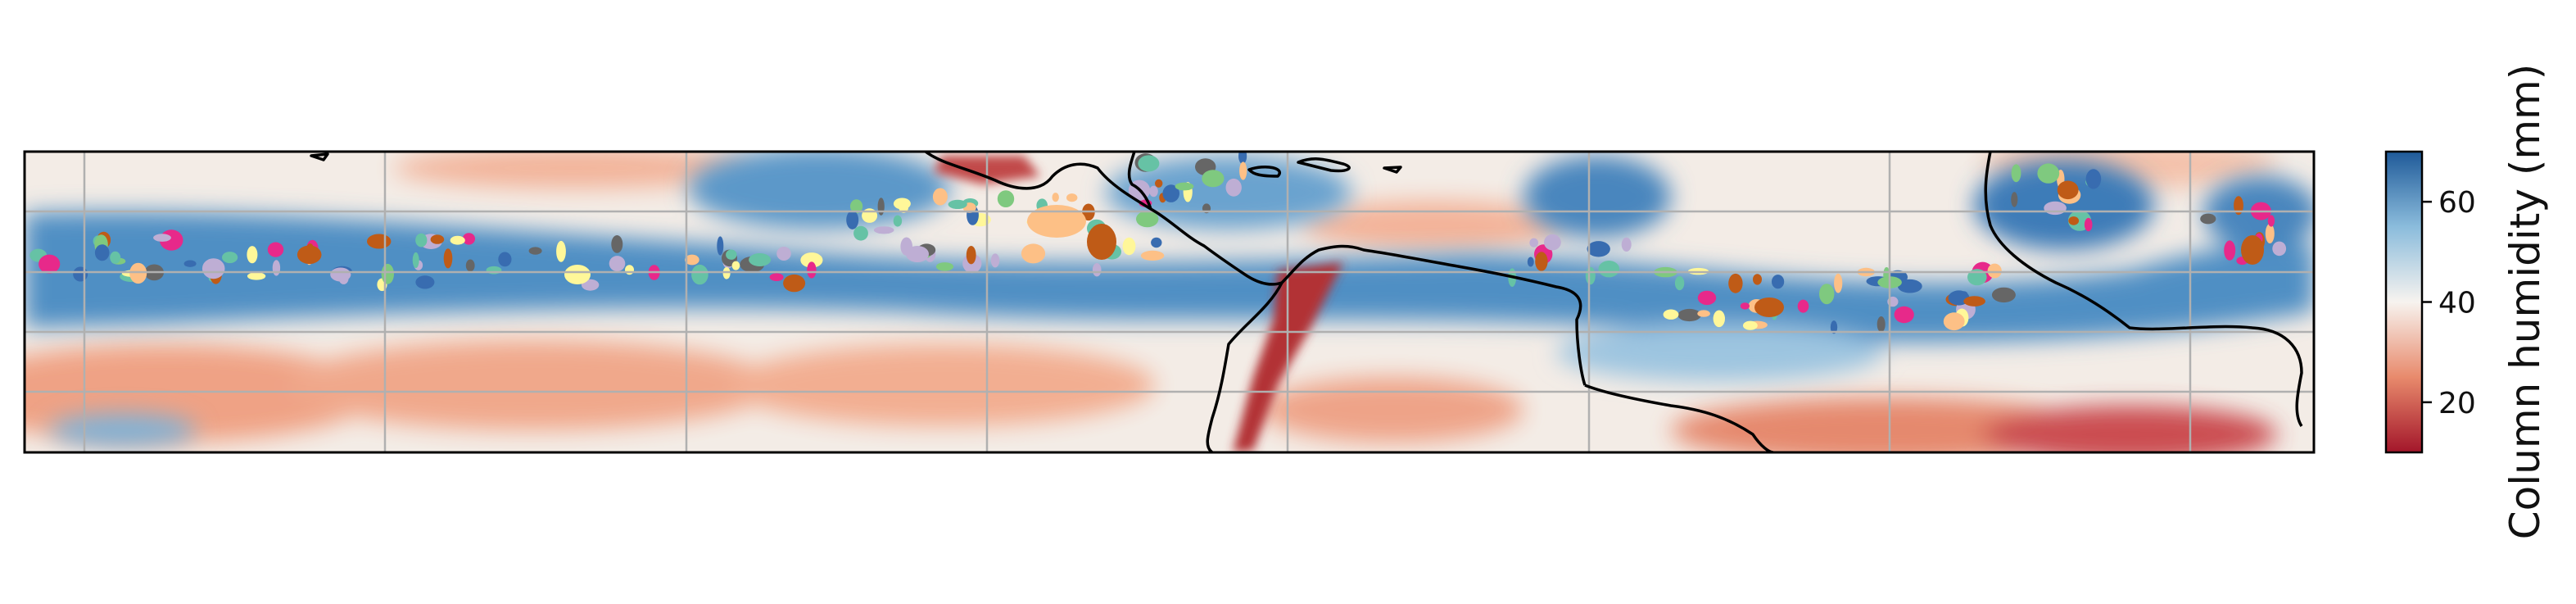 This screenshot has width=2576, height=604. I want to click on colorbar-gradient, so click(2404, 302).